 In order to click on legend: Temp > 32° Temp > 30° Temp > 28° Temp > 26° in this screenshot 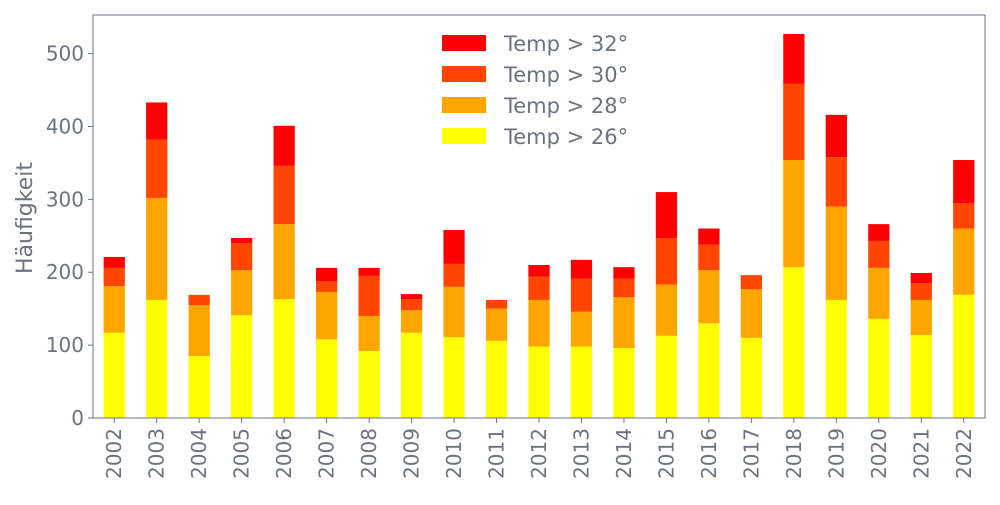, I will do `click(535, 90)`.